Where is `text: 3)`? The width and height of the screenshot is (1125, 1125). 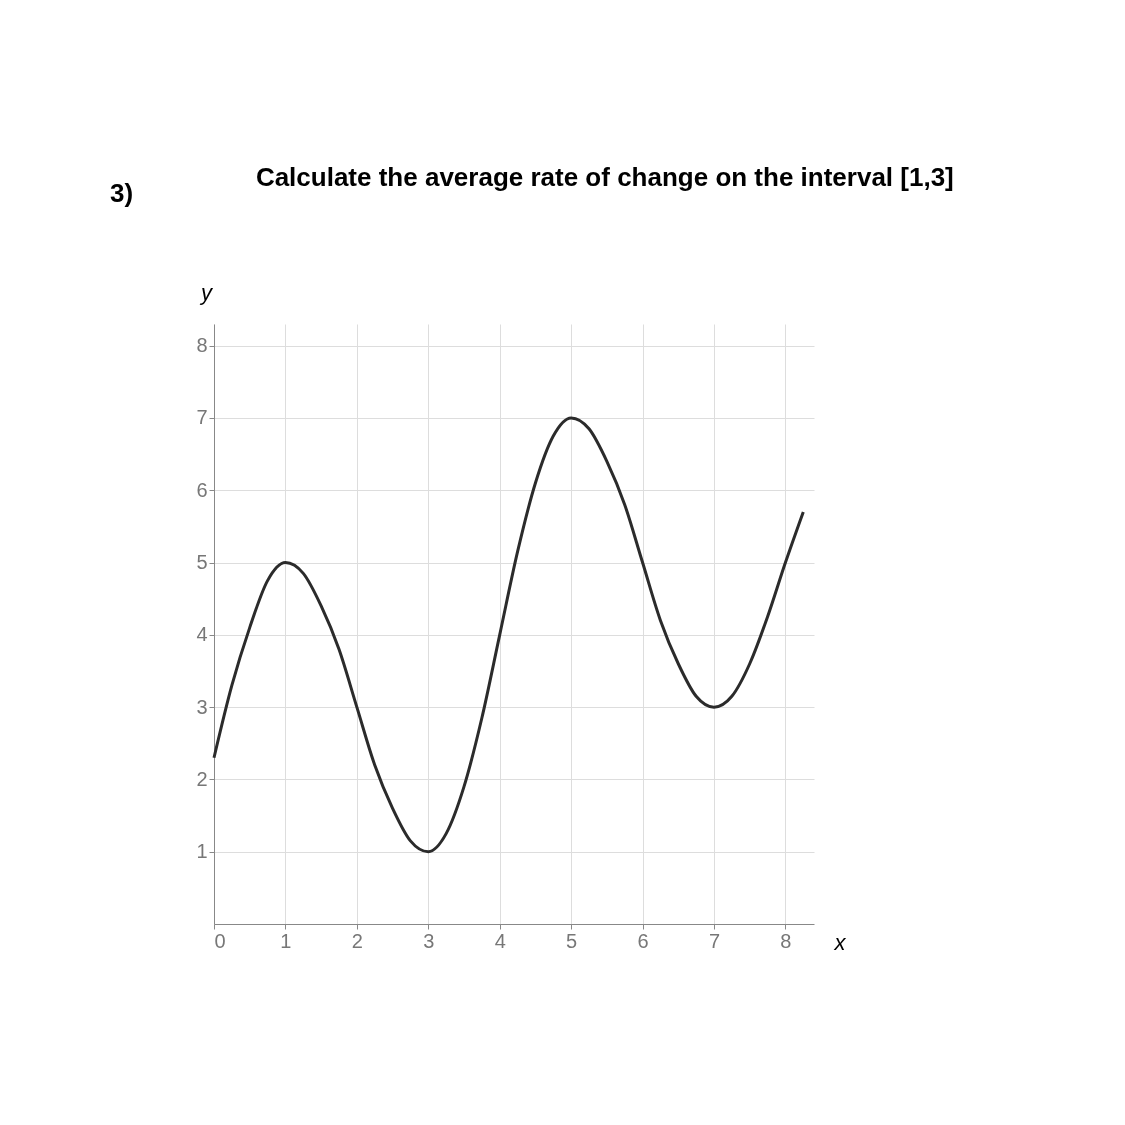 text: 3) is located at coordinates (122, 193).